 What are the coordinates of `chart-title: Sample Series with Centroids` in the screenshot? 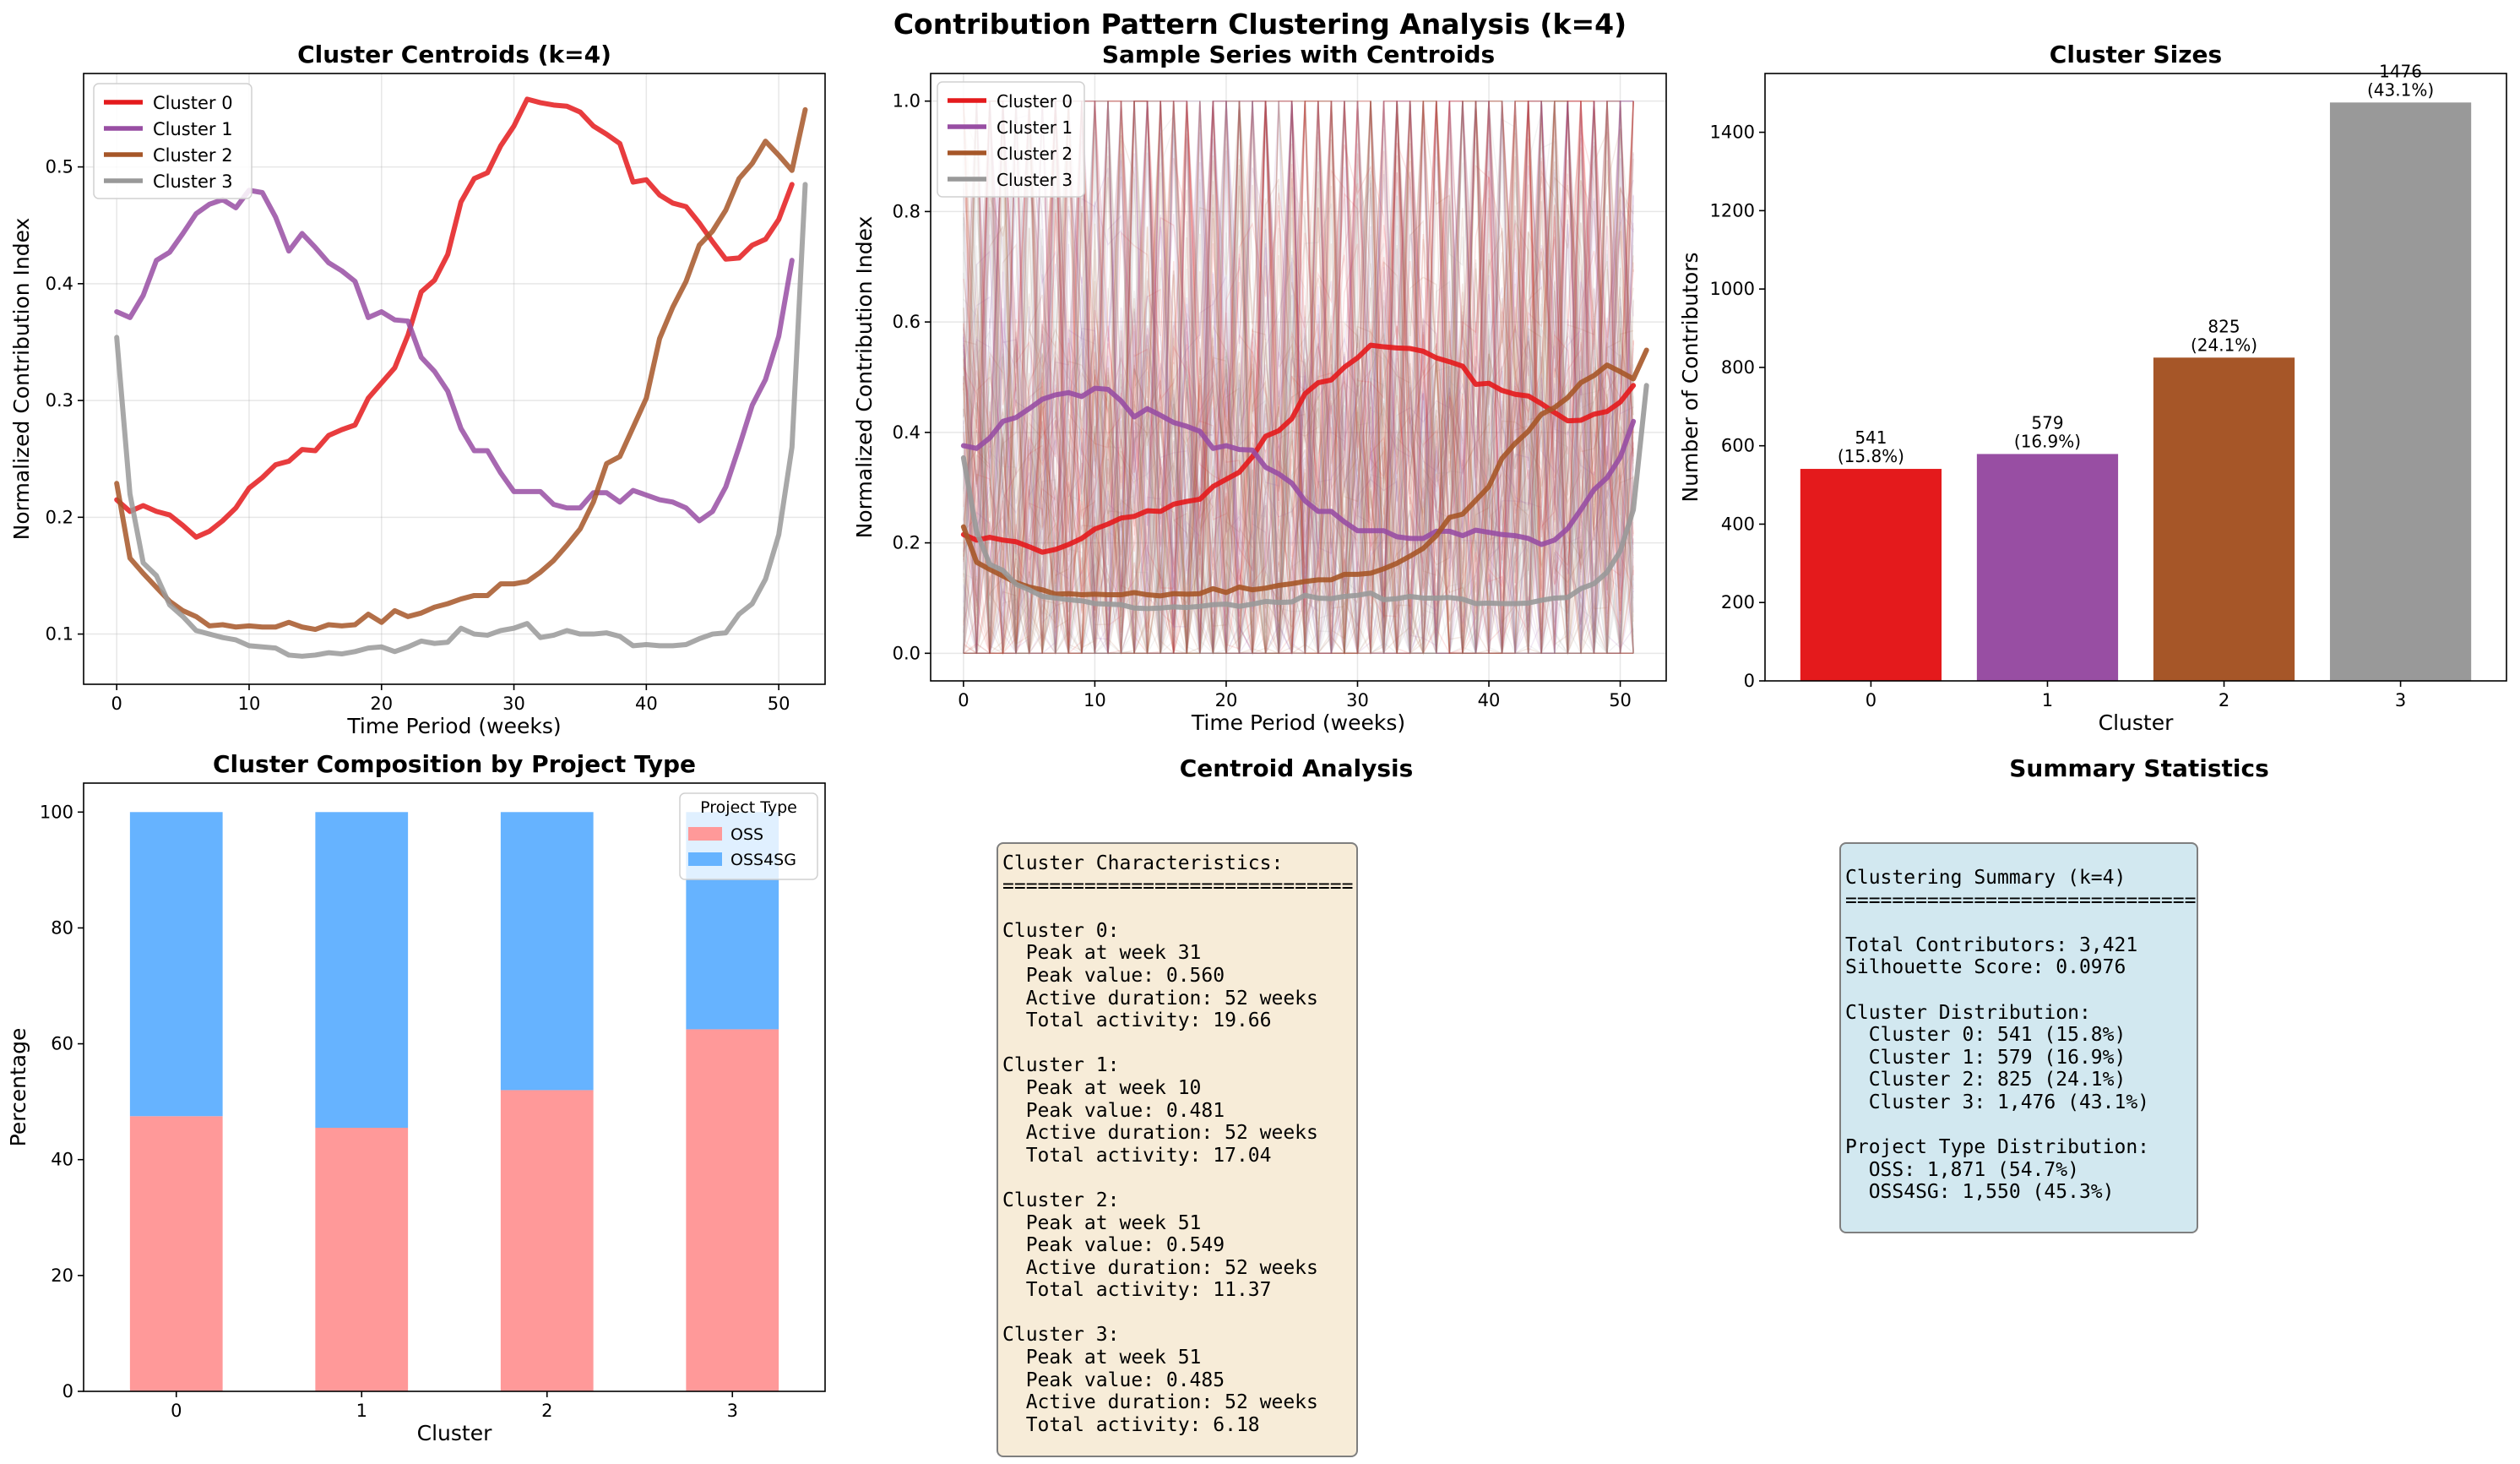 It's located at (1298, 55).